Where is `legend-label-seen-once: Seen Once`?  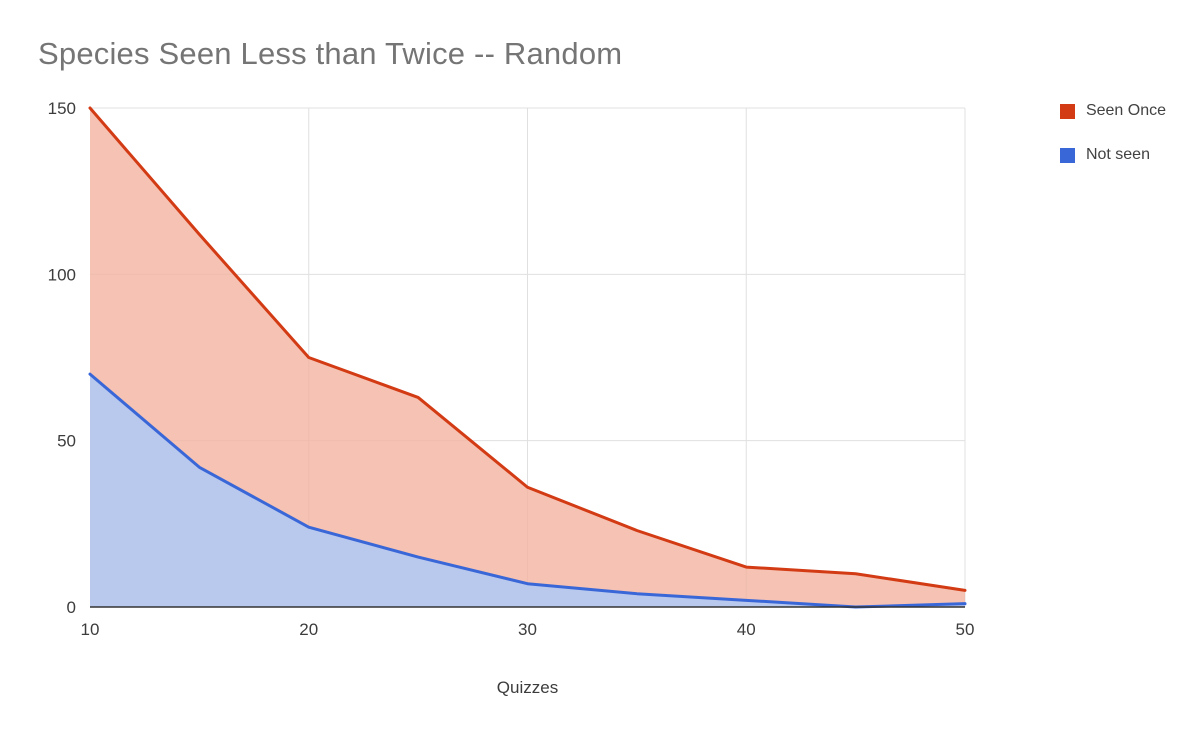 legend-label-seen-once: Seen Once is located at coordinates (1125, 110).